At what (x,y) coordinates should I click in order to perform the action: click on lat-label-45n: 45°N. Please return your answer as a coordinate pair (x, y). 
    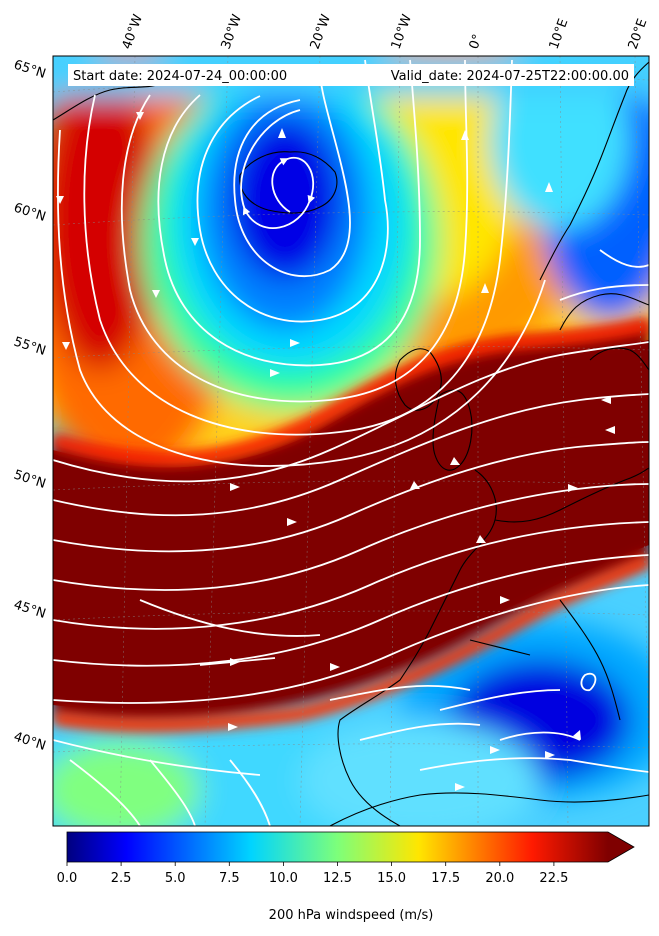
    Looking at the image, I should click on (30, 610).